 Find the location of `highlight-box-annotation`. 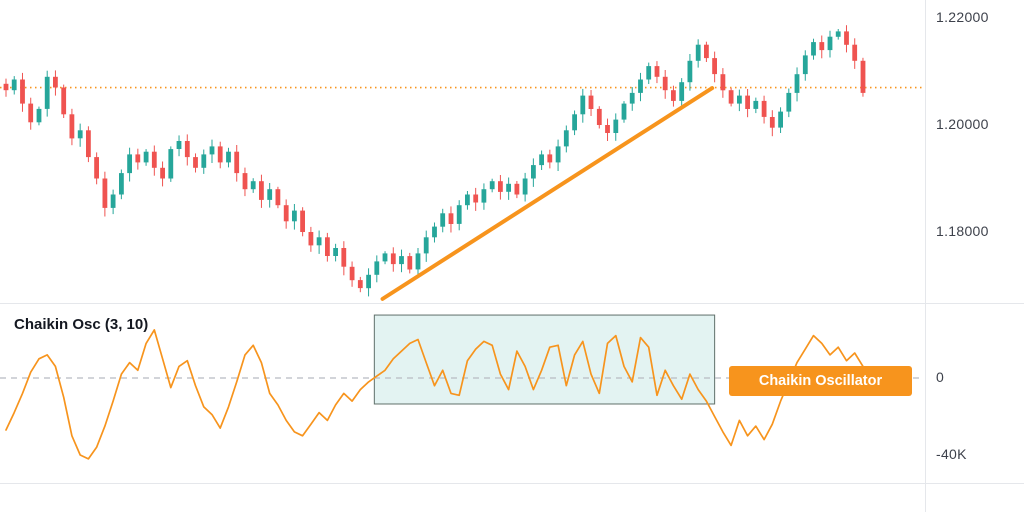

highlight-box-annotation is located at coordinates (544, 359).